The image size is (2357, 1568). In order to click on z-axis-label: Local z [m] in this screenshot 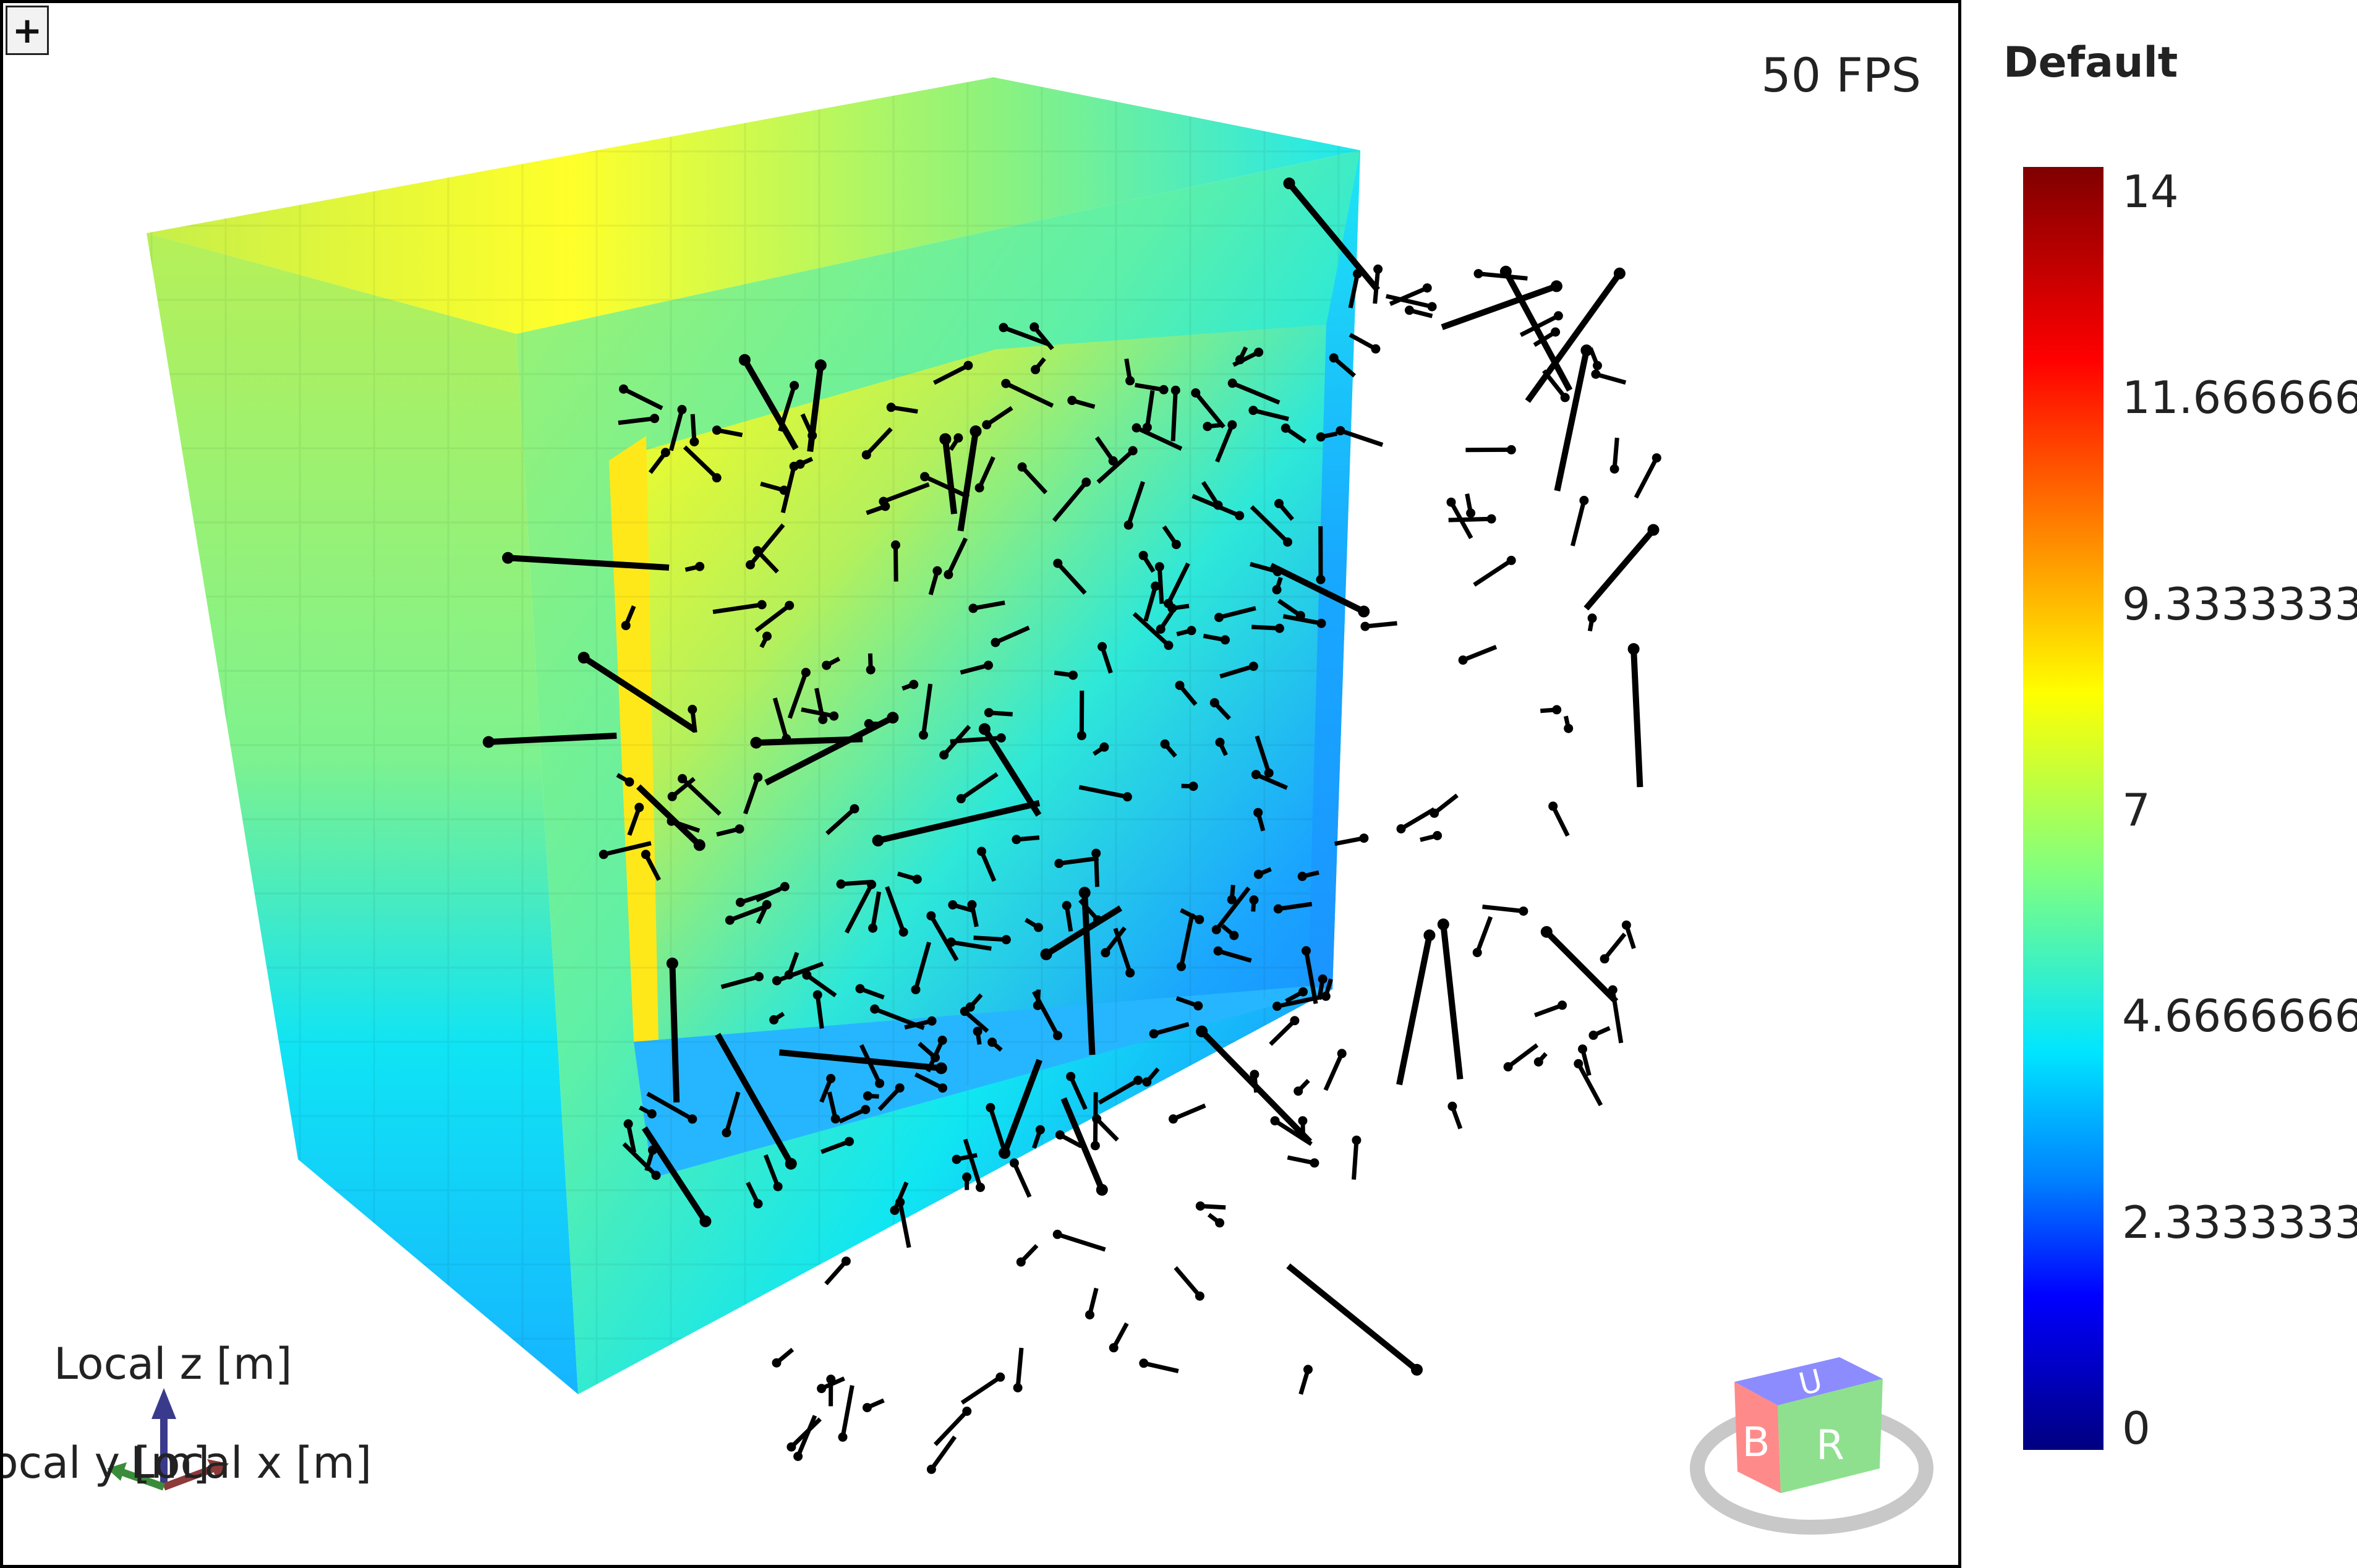, I will do `click(173, 1364)`.